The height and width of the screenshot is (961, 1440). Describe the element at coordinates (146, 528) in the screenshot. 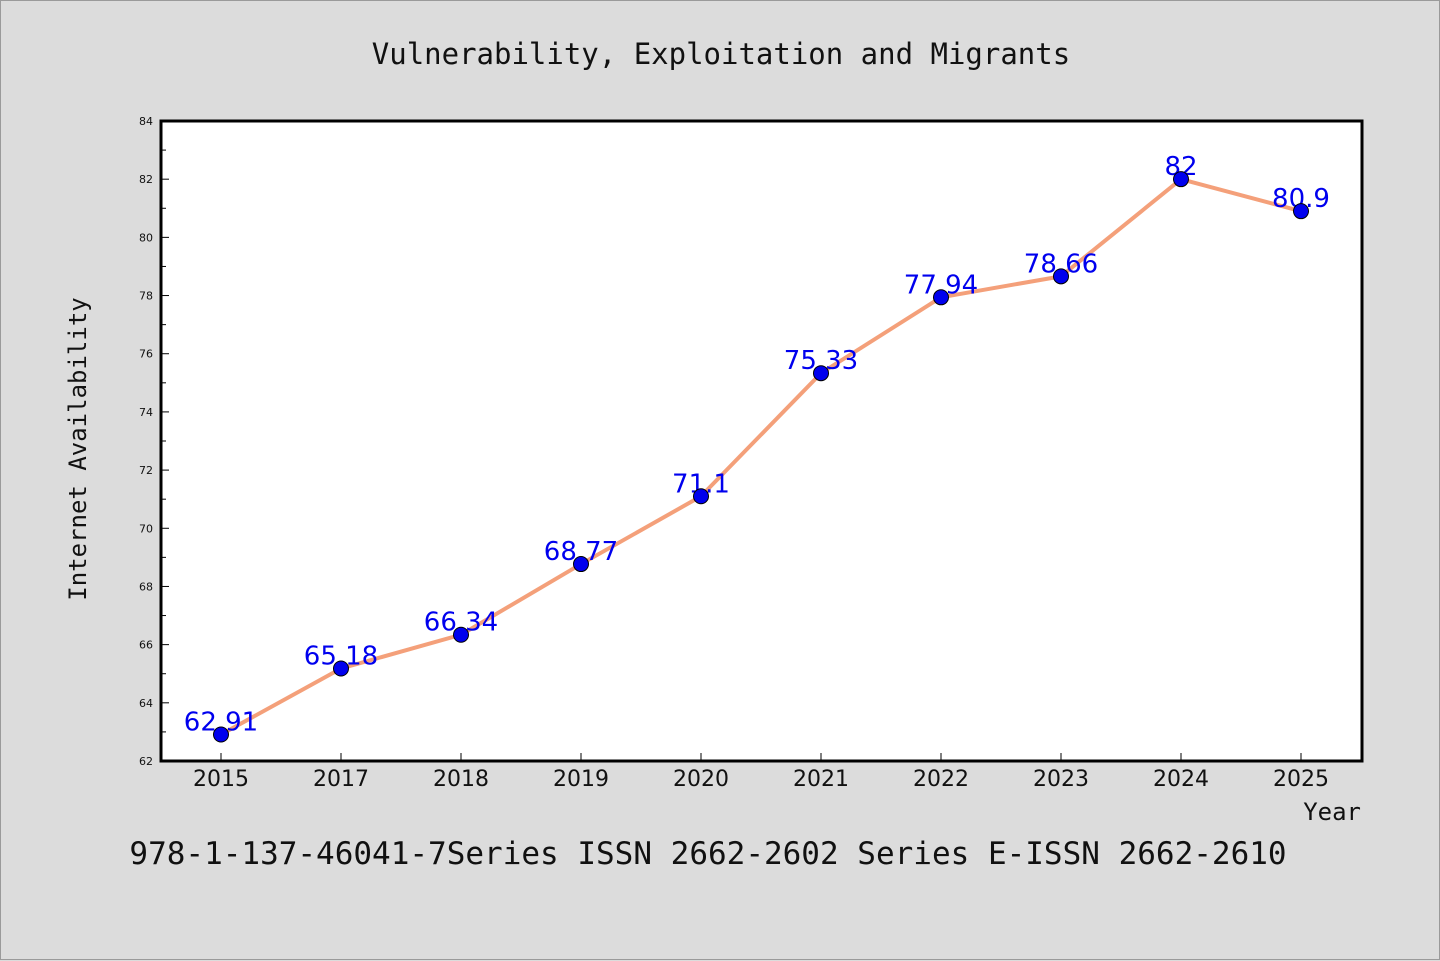

I see `y-tick-label: 70` at that location.